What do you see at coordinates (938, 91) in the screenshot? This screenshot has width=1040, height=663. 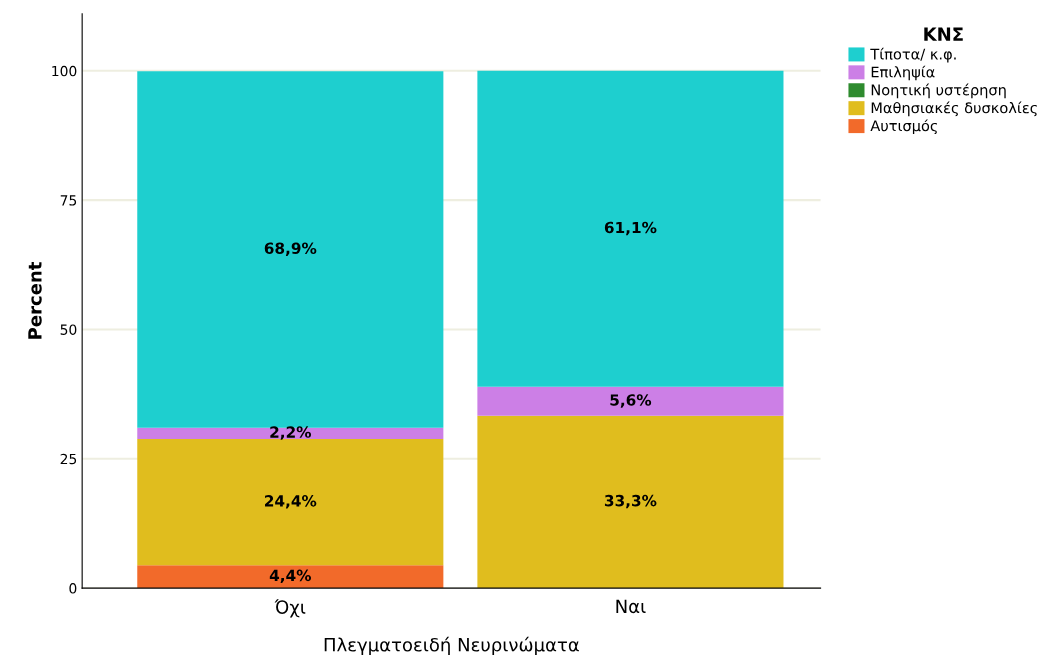 I see `legend-label: Νοητική υστέρηση` at bounding box center [938, 91].